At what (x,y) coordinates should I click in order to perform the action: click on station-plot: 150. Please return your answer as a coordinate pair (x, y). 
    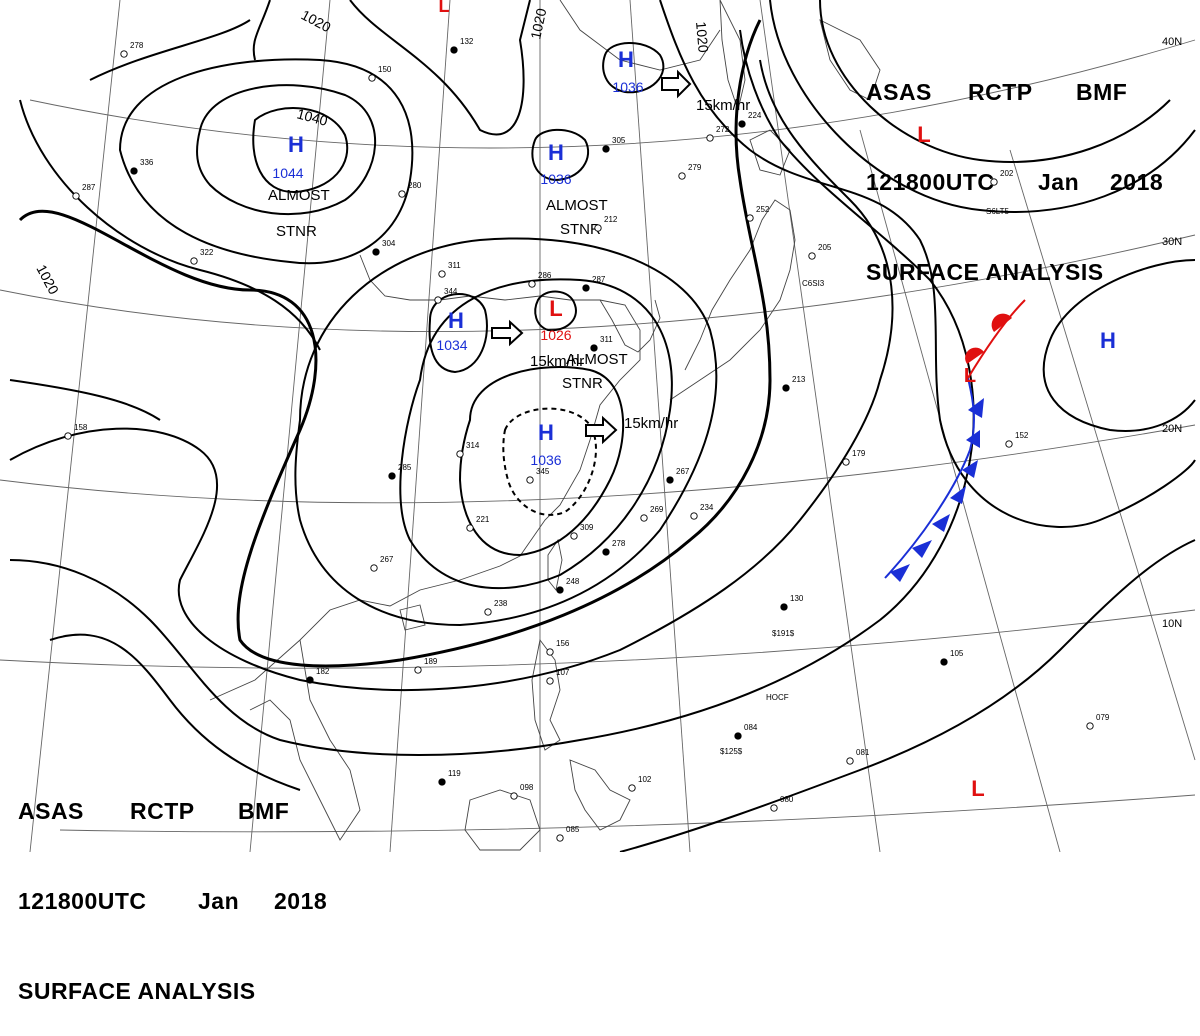
    Looking at the image, I should click on (380, 73).